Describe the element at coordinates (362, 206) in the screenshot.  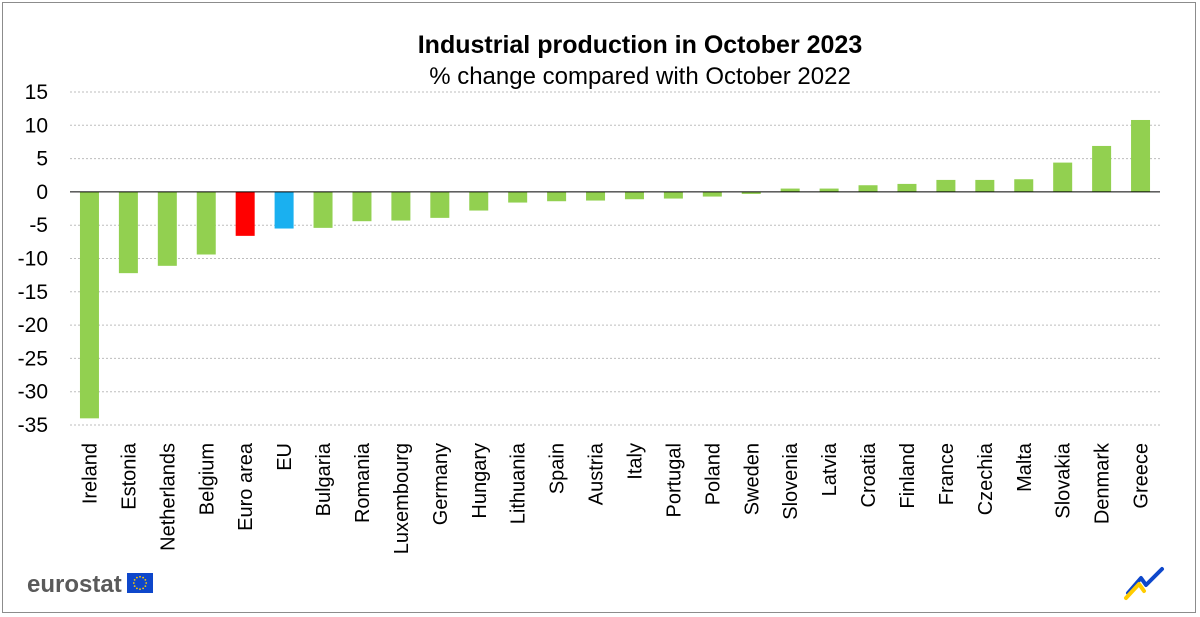
I see `bar-romania` at that location.